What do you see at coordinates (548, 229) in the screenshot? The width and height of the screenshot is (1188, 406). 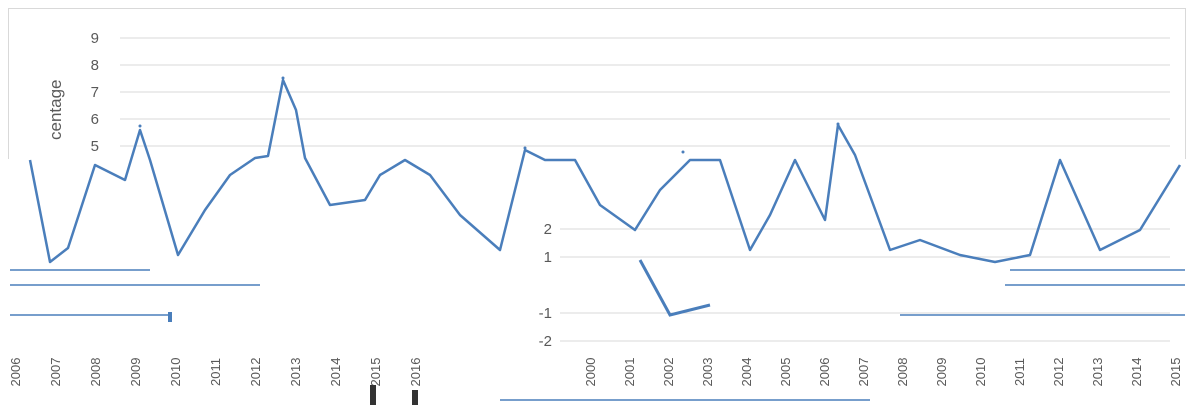 I see `y-tick-label: 2` at bounding box center [548, 229].